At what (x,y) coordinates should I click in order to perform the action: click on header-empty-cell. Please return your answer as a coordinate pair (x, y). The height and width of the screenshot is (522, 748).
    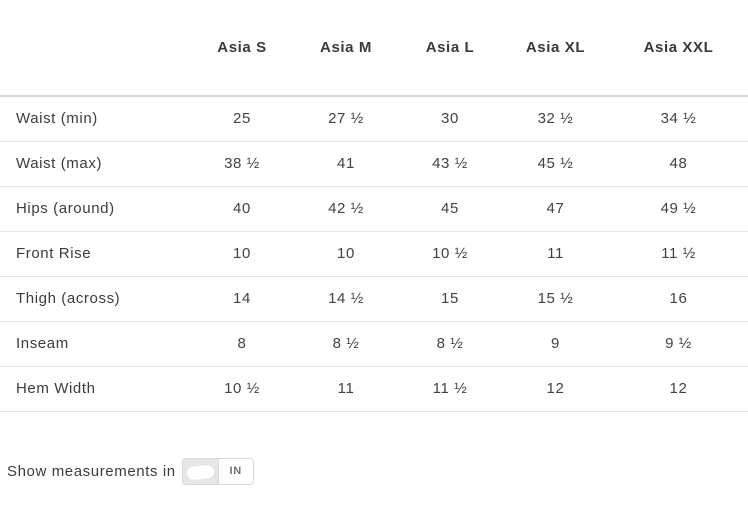
    Looking at the image, I should click on (95, 48).